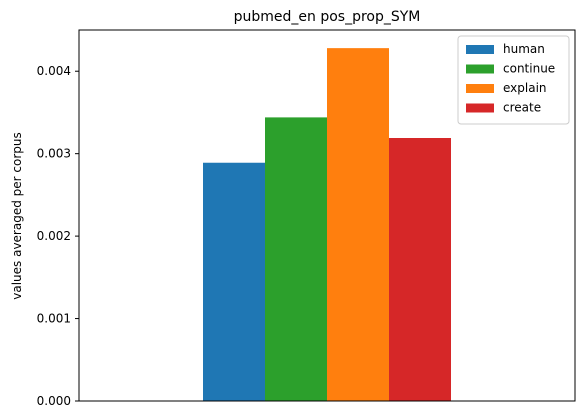  I want to click on legend-label-human: human, so click(524, 49).